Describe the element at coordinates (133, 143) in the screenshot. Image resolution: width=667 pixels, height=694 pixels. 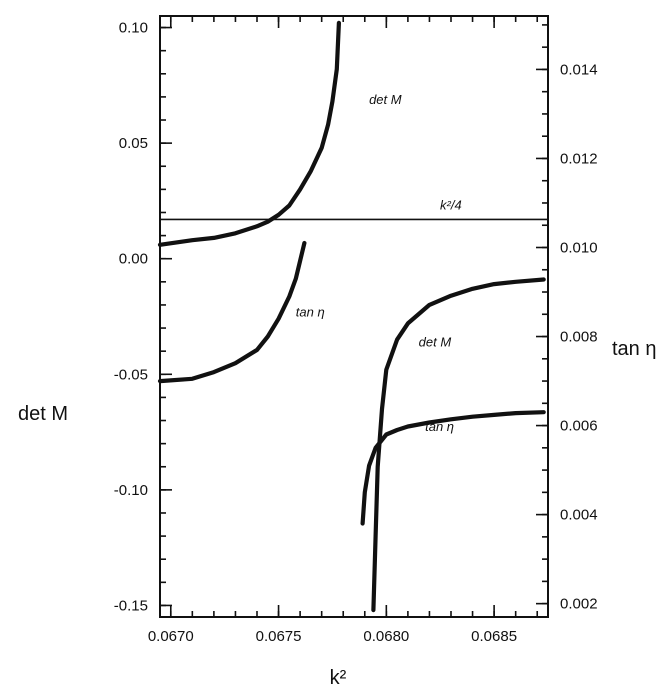
I see `y-left-tick-label: 0.05` at that location.